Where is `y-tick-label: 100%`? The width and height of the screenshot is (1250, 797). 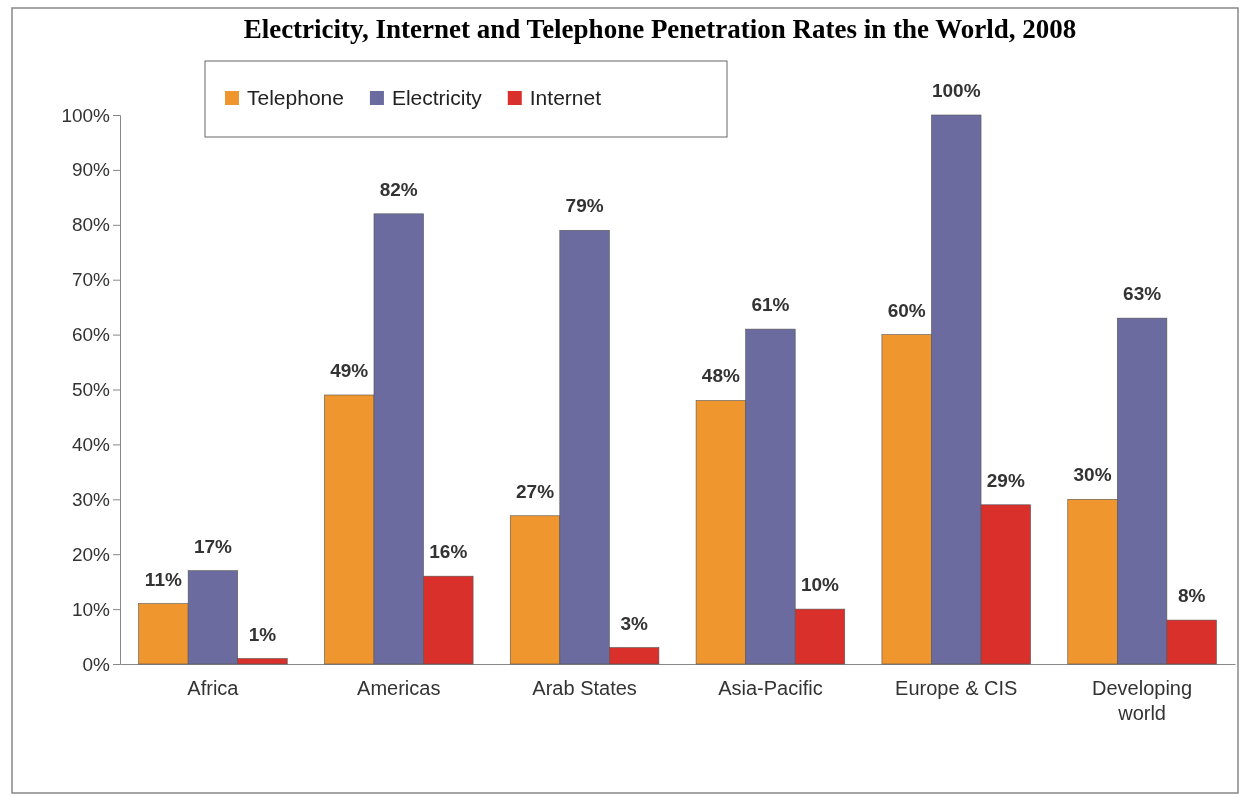 y-tick-label: 100% is located at coordinates (86, 115).